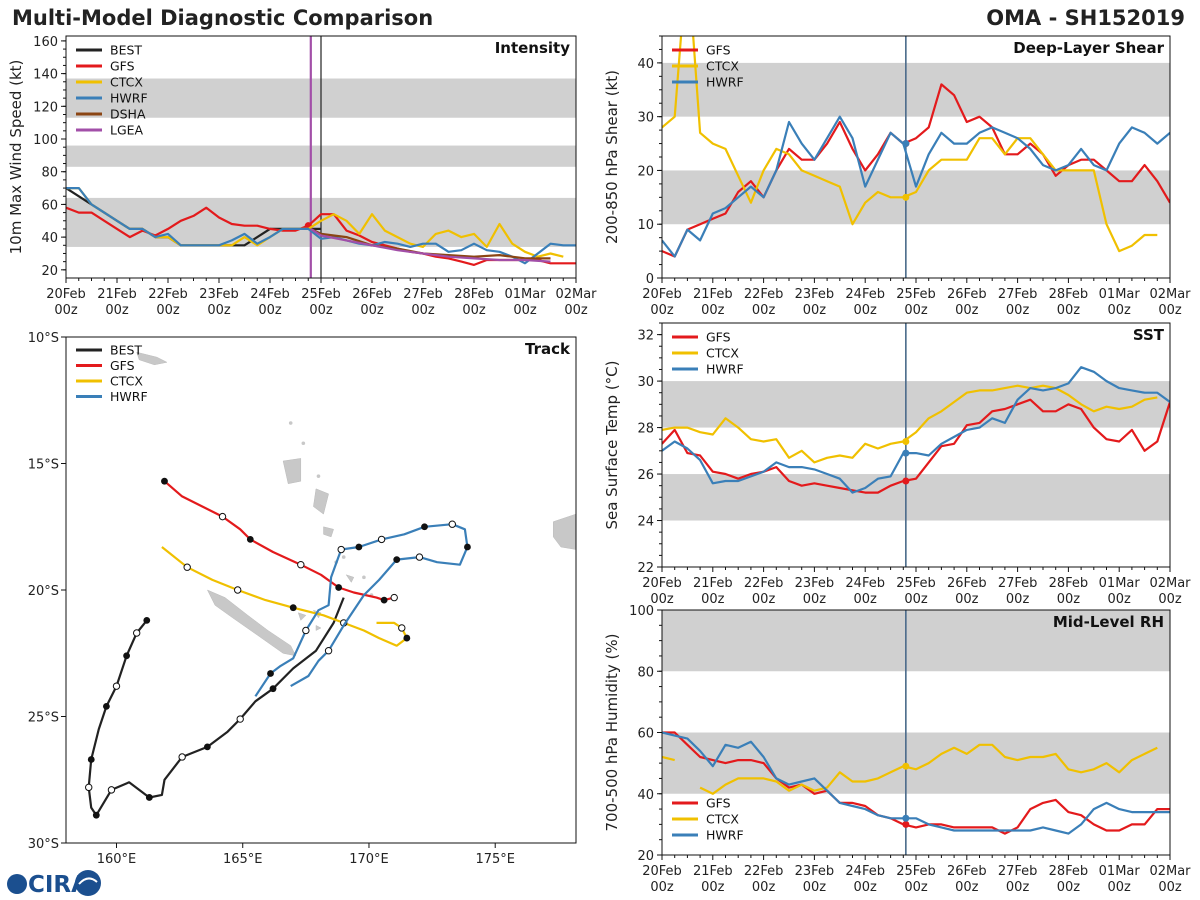 This screenshot has width=1200, height=900. Describe the element at coordinates (662, 294) in the screenshot. I see `shear-xtick-day: 20Feb` at that location.